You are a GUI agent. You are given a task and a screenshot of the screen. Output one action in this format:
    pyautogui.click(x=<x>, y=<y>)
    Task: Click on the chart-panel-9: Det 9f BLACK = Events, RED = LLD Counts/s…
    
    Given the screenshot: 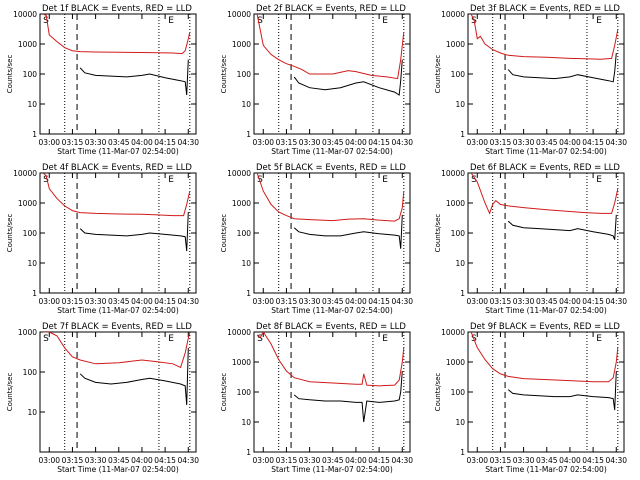 What is the action you would take?
    pyautogui.click(x=530, y=398)
    